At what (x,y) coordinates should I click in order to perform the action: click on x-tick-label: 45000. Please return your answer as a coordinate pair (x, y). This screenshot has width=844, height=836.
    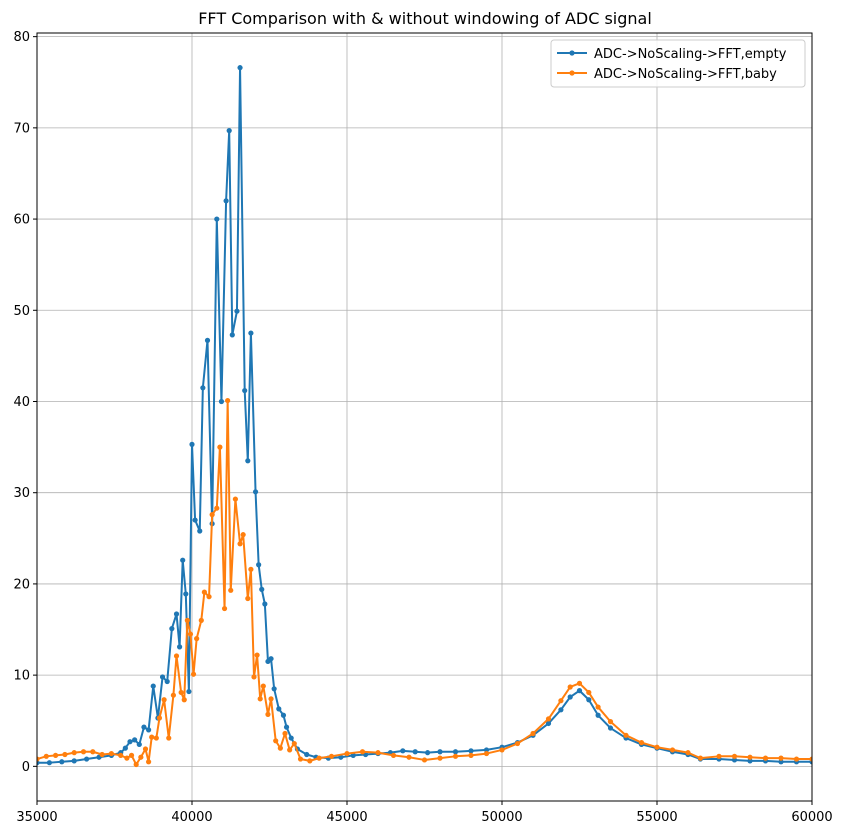
    Looking at the image, I should click on (346, 817).